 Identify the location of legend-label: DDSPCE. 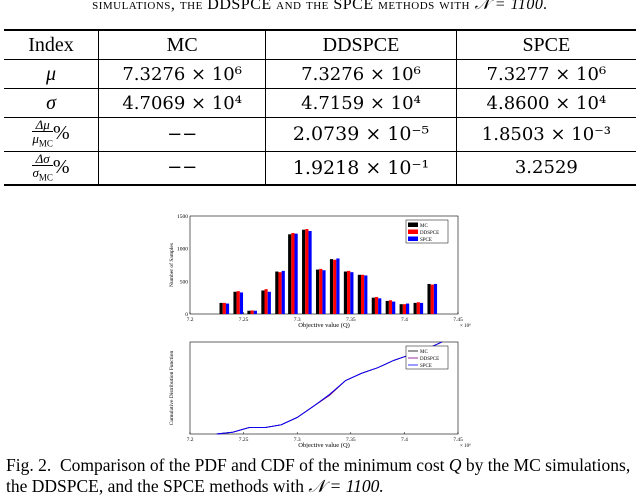
(429, 233).